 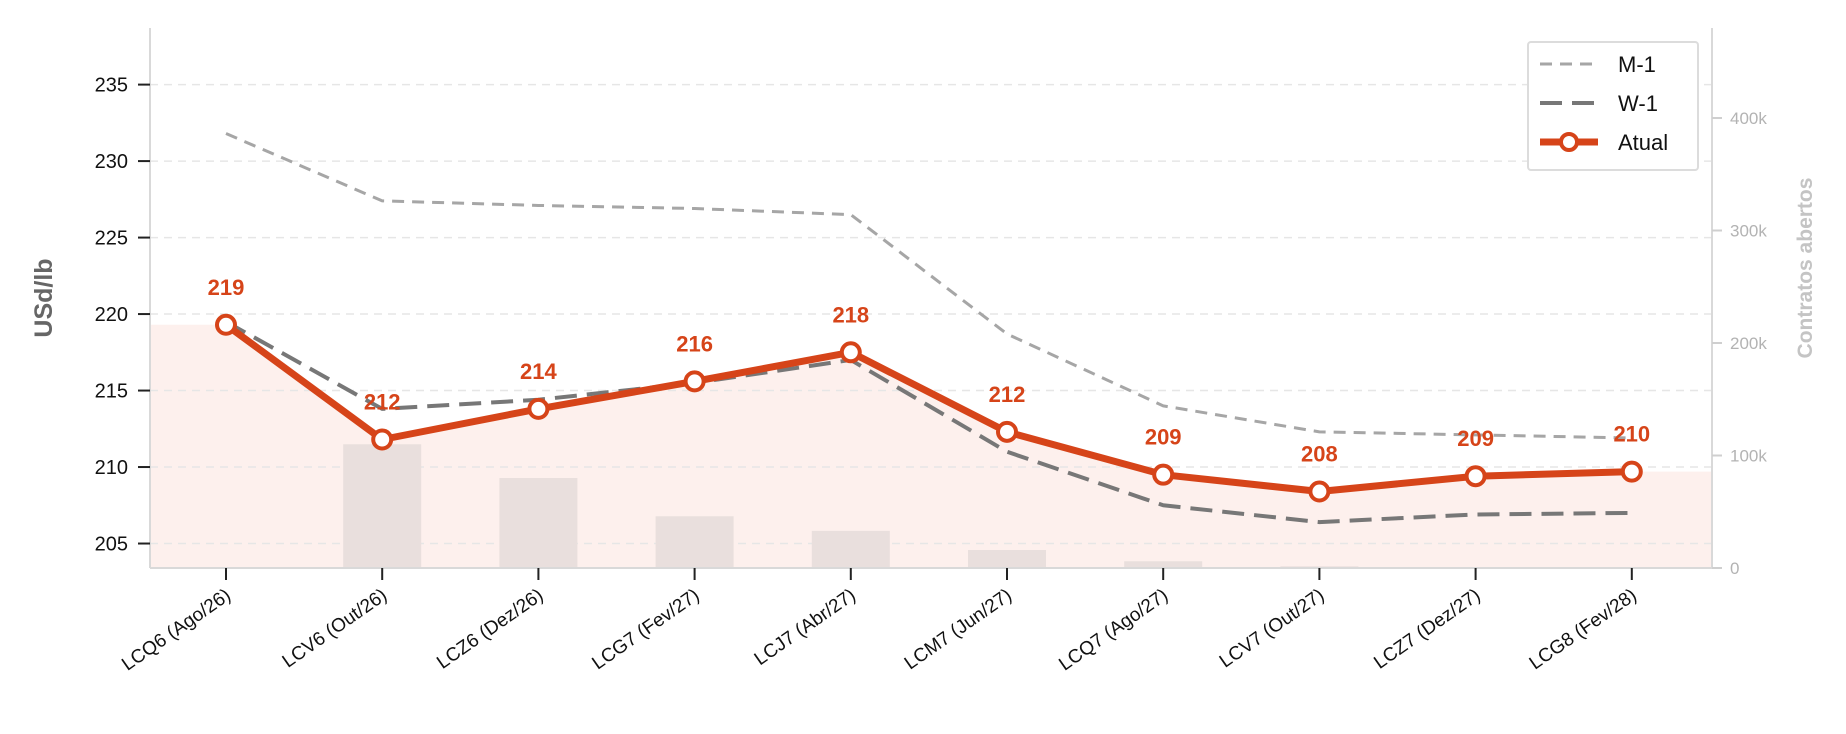 I want to click on data-label: 219, so click(x=226, y=287).